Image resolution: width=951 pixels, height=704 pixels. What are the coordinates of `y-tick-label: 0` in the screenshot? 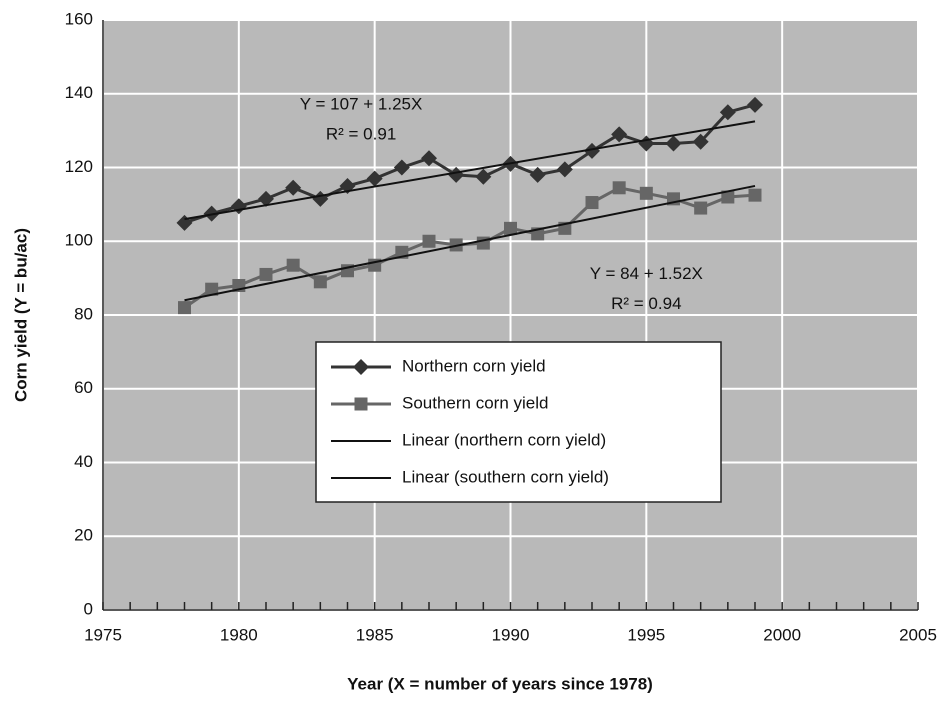 It's located at (88, 608).